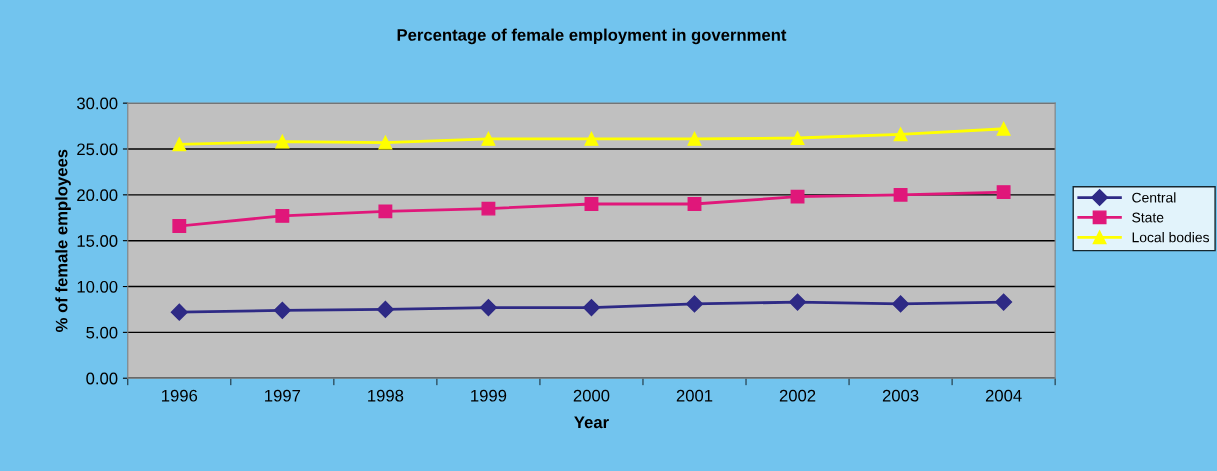  Describe the element at coordinates (591, 395) in the screenshot. I see `x-tick-label: 2000` at that location.